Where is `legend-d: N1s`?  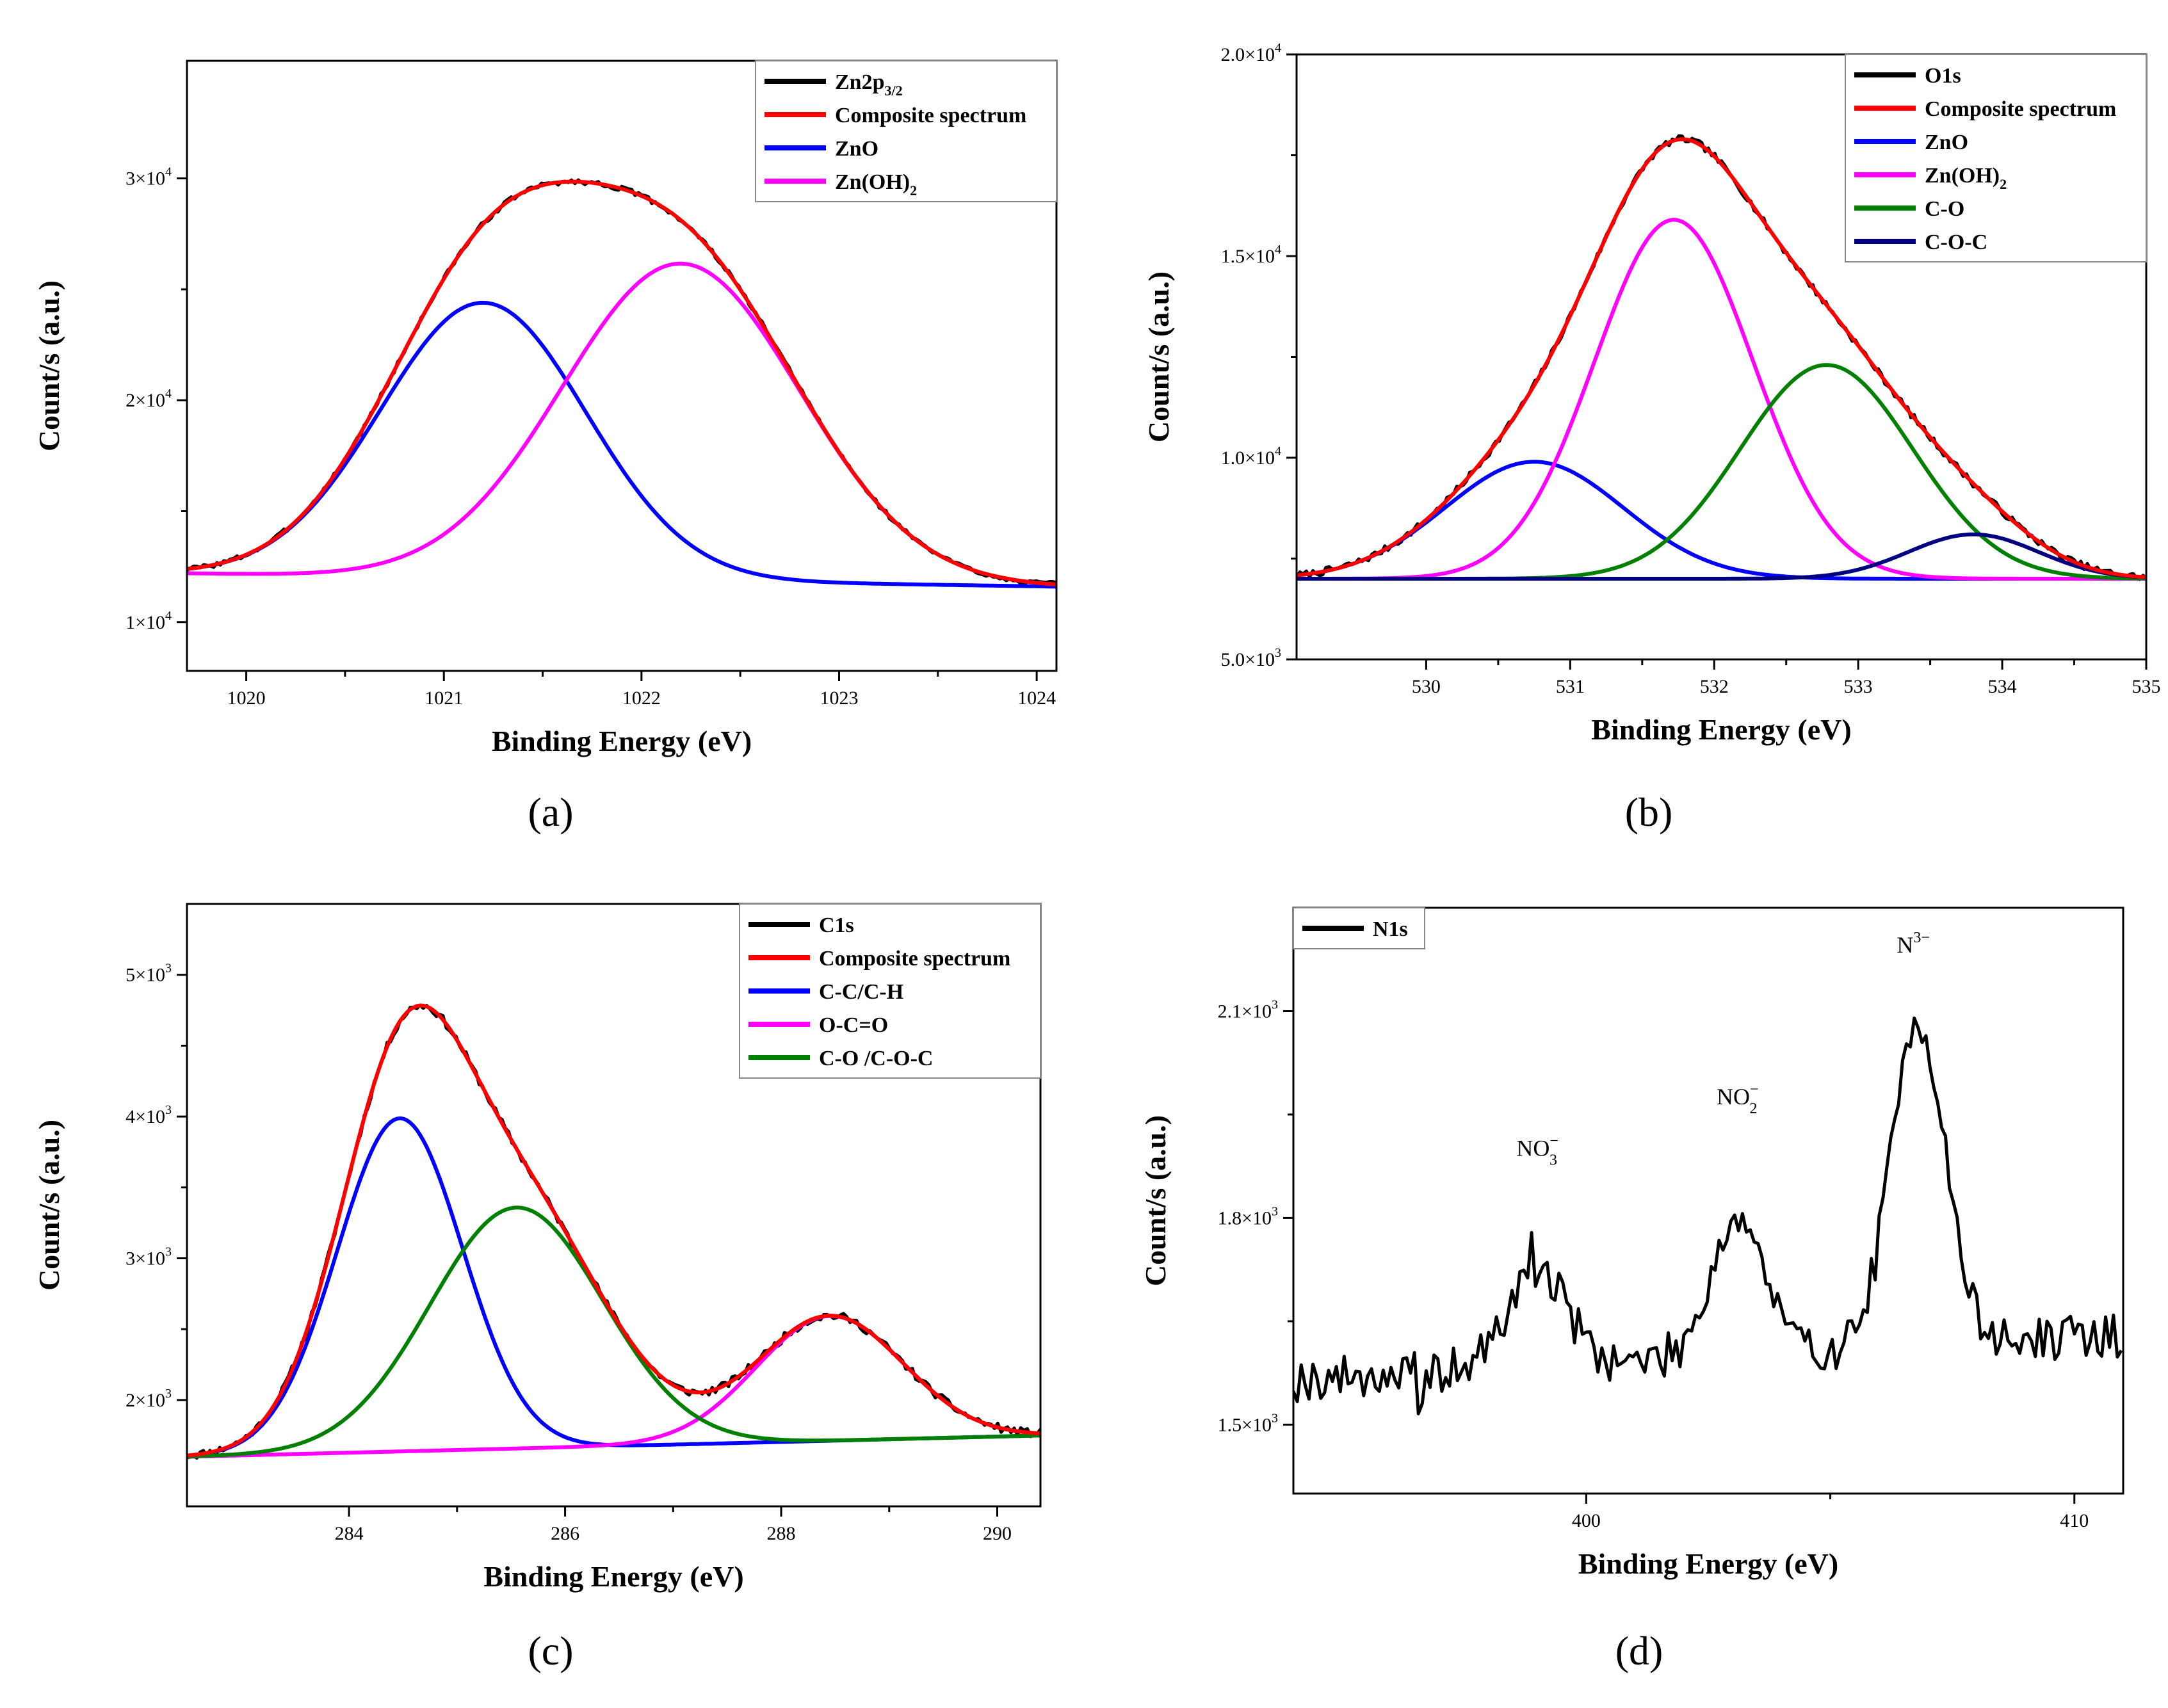
legend-d: N1s is located at coordinates (1359, 928).